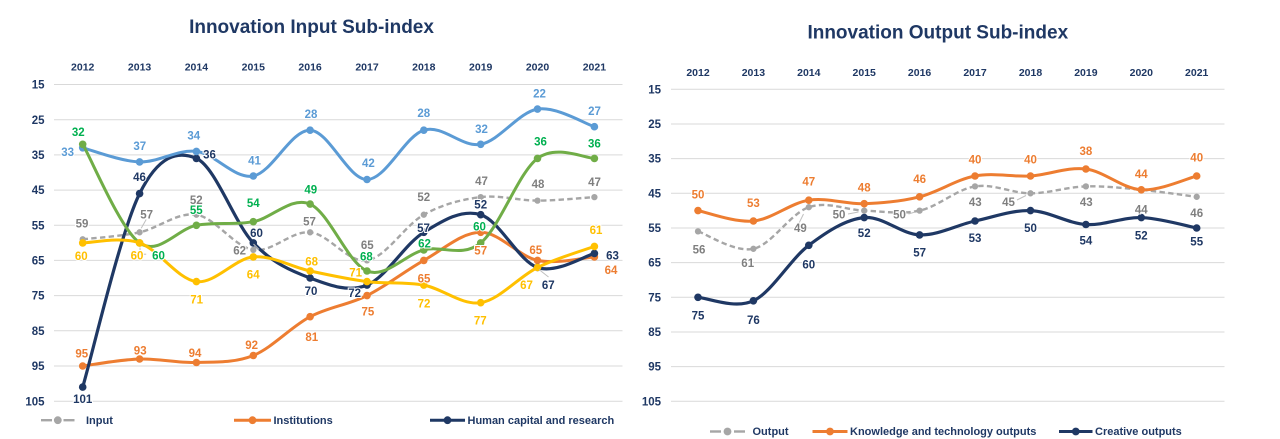  What do you see at coordinates (99, 421) in the screenshot?
I see `svg-text: Input` at bounding box center [99, 421].